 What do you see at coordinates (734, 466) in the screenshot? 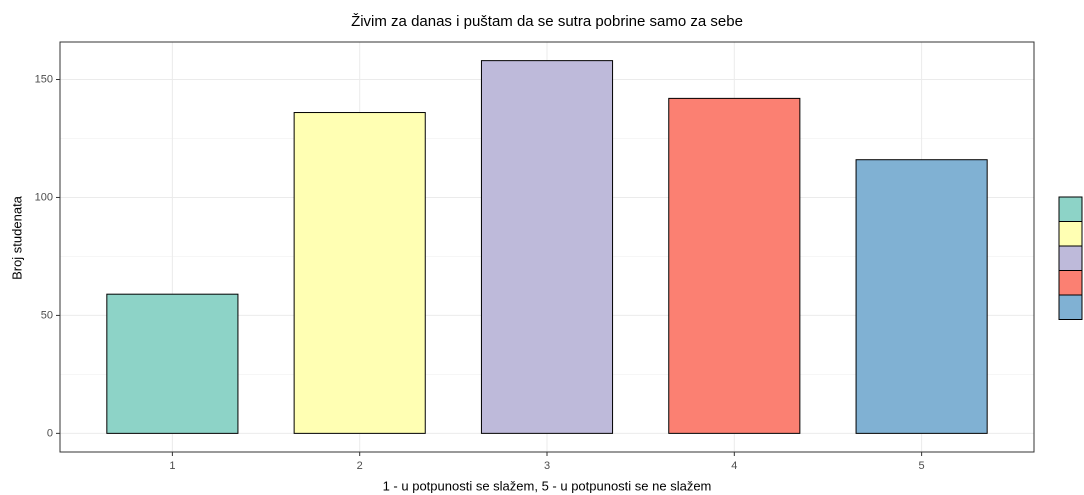
I see `x-tick-label: 4` at bounding box center [734, 466].